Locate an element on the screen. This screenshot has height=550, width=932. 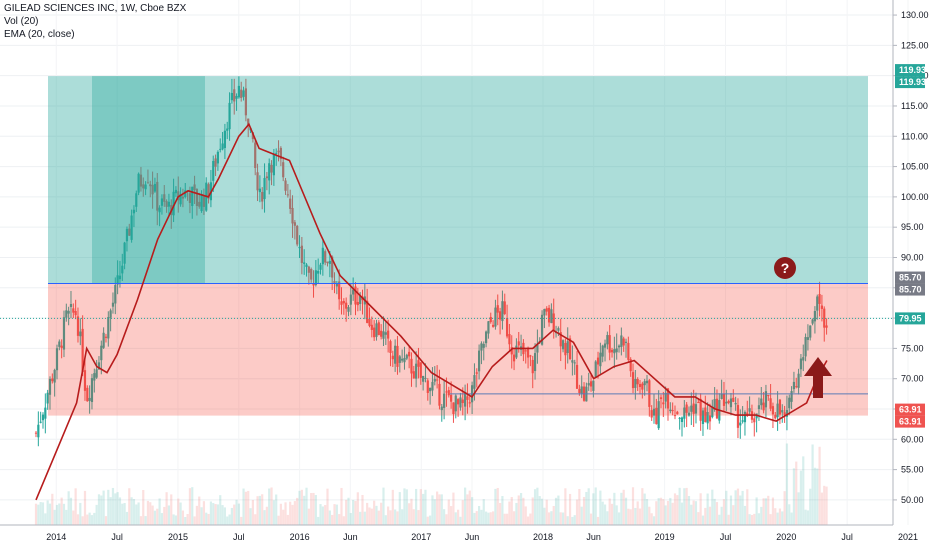
ema-legend: EMA (20, close) is located at coordinates (39, 34).